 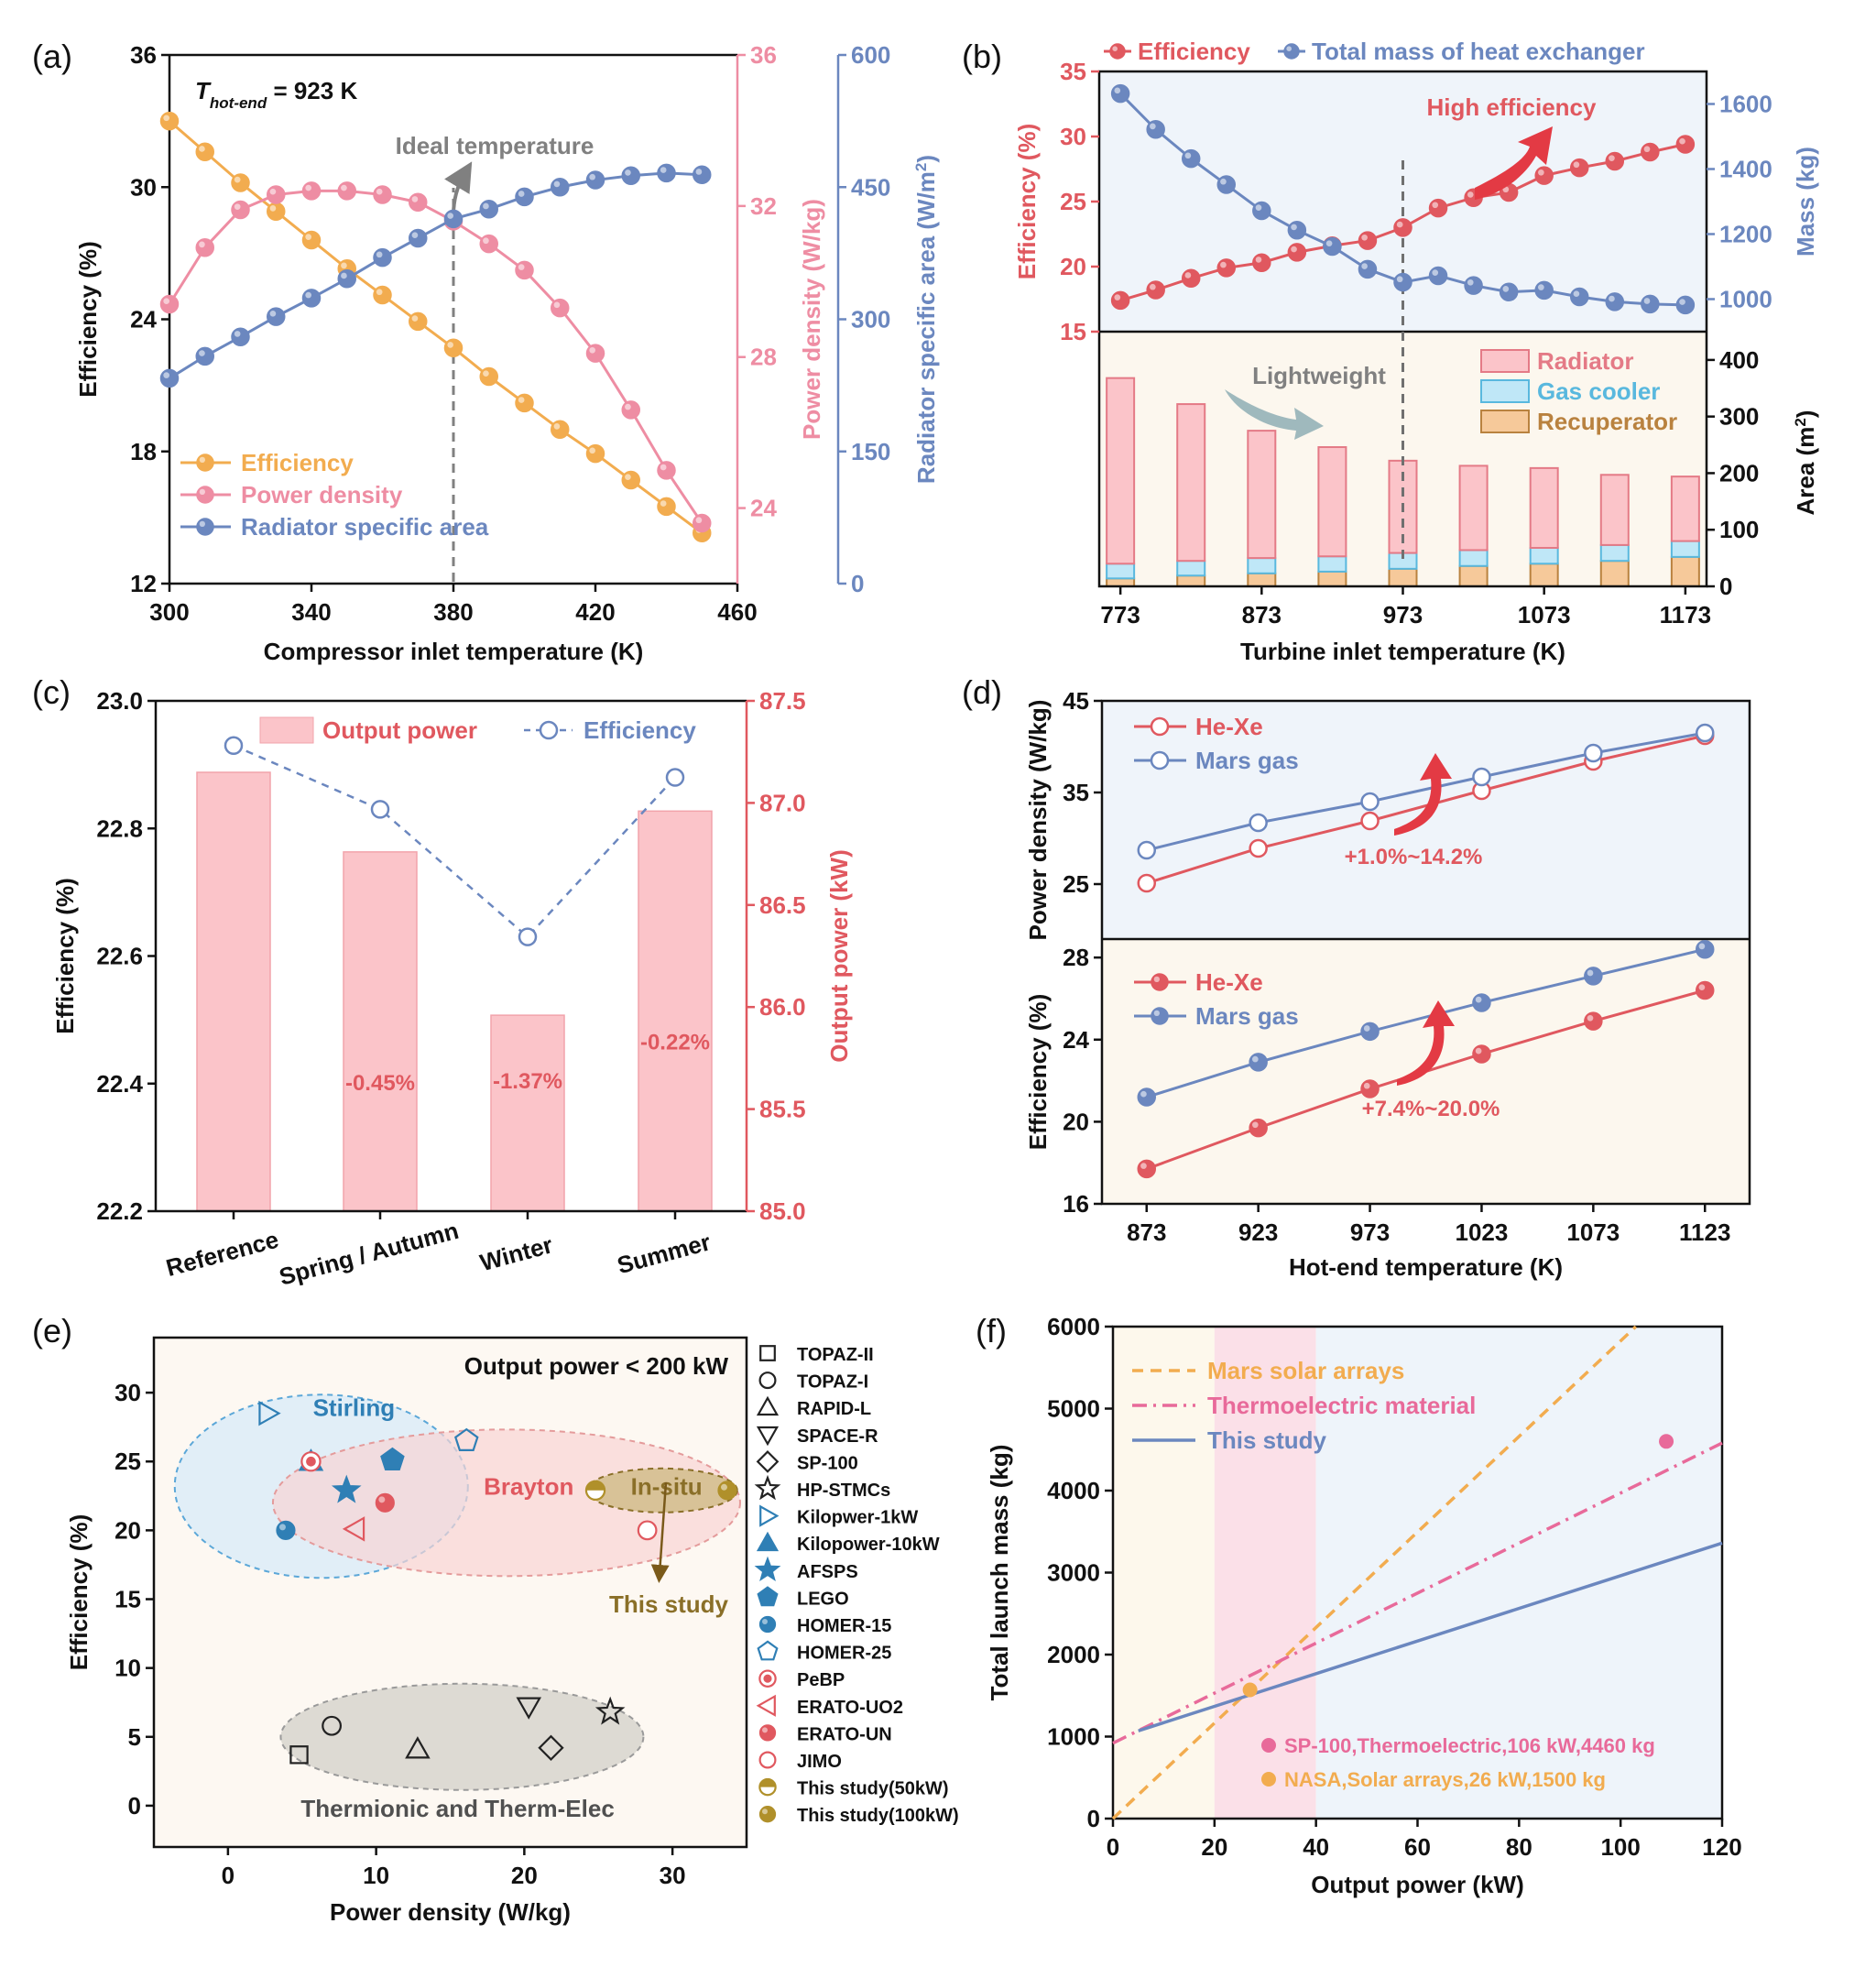 I want to click on x-tick-label: 340, so click(x=311, y=612).